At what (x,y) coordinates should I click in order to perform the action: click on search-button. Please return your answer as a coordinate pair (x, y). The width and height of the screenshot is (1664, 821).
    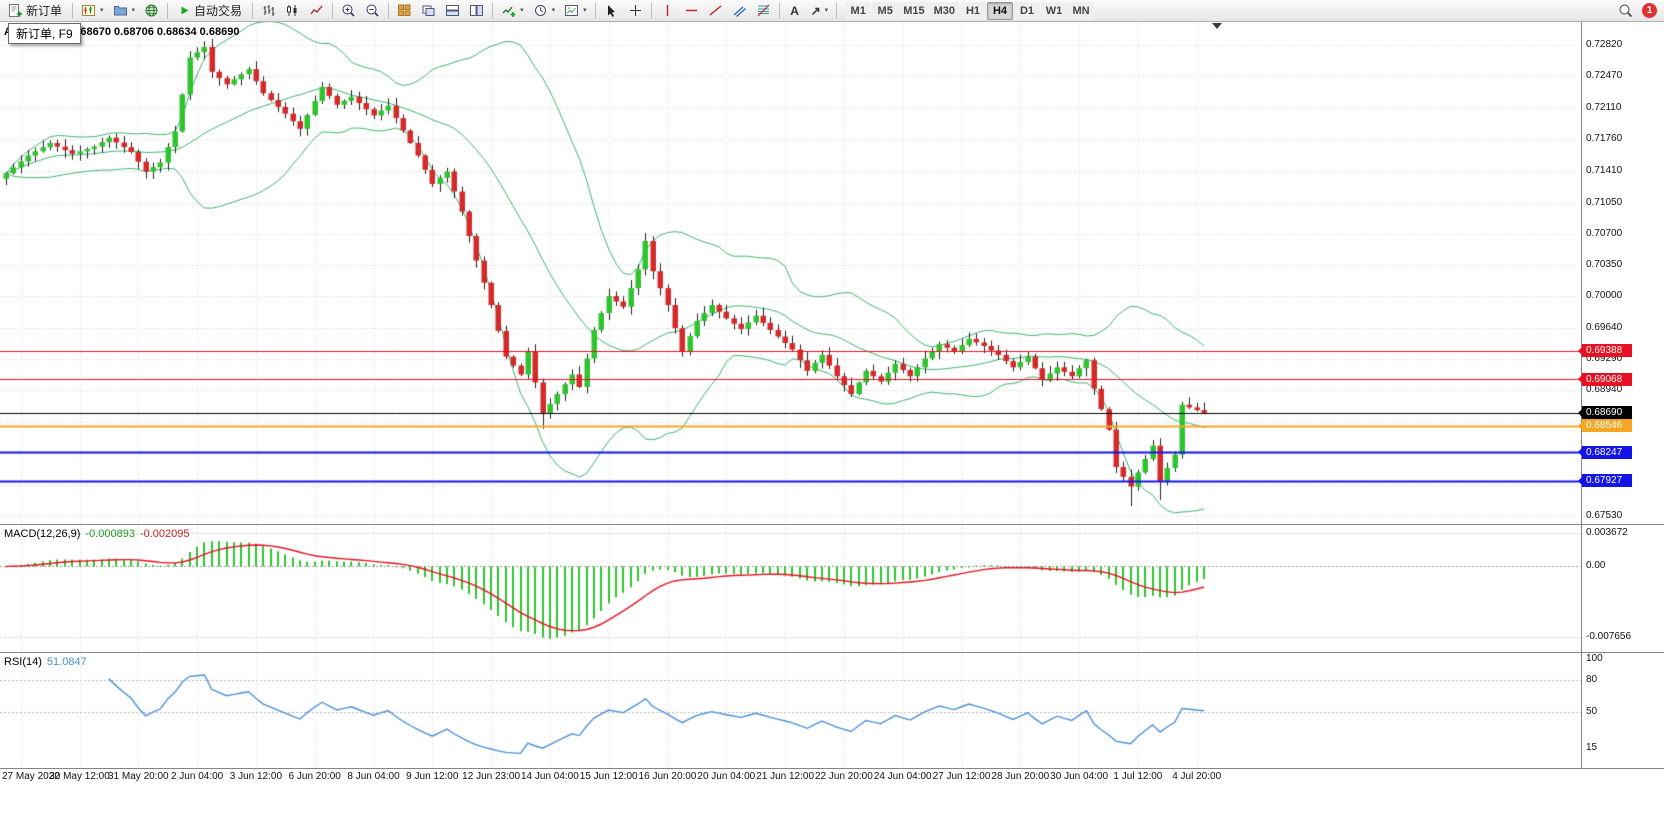
    Looking at the image, I should click on (1625, 11).